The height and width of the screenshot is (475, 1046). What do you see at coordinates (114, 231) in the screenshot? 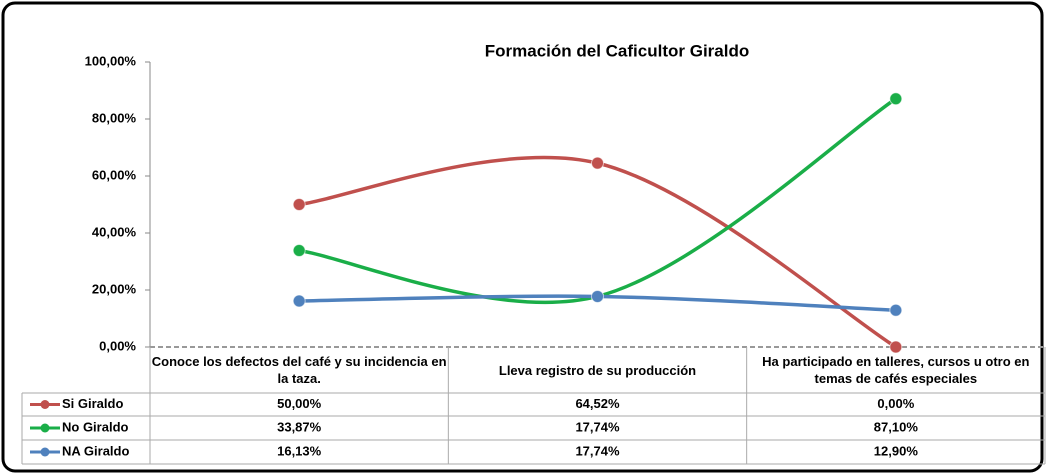
I see `y-tick-label: 40,00%` at bounding box center [114, 231].